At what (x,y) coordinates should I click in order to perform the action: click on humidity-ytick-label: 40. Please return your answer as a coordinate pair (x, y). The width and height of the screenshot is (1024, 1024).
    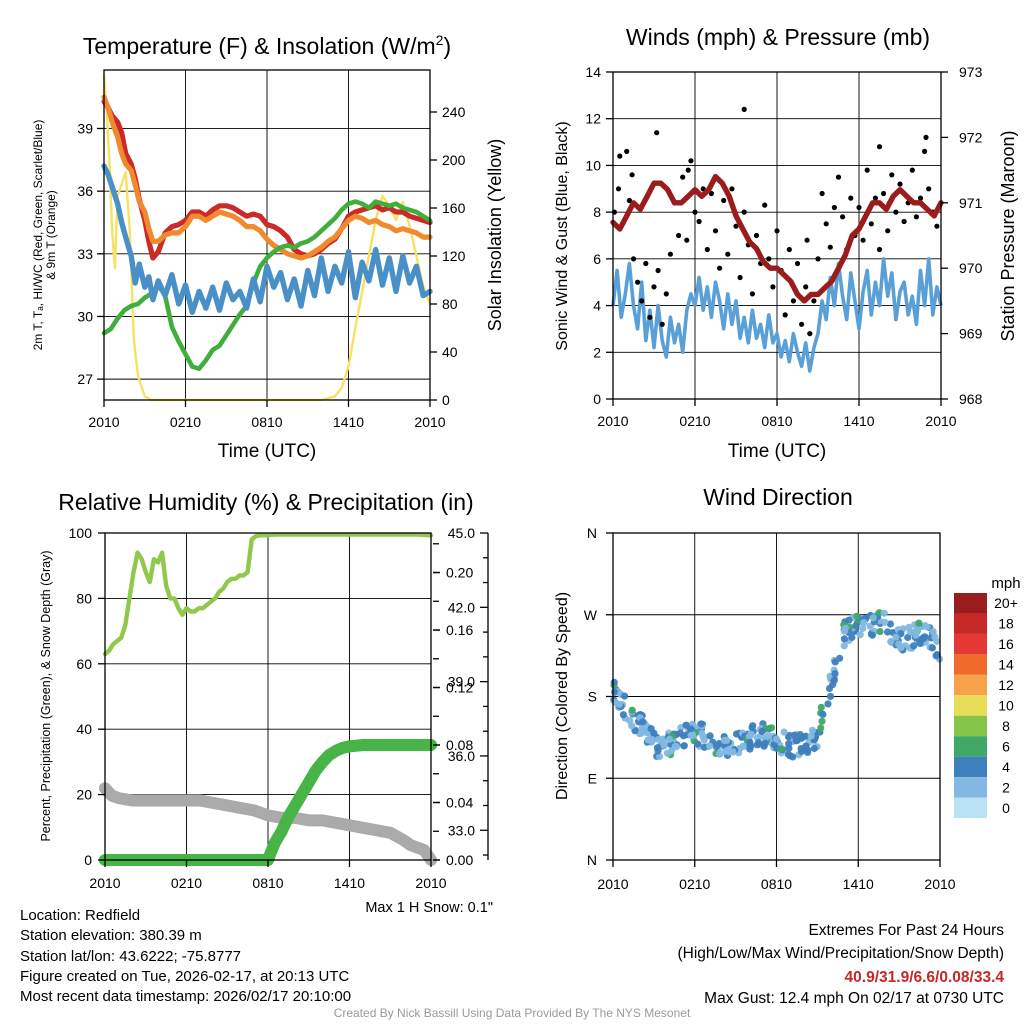
    Looking at the image, I should click on (84, 729).